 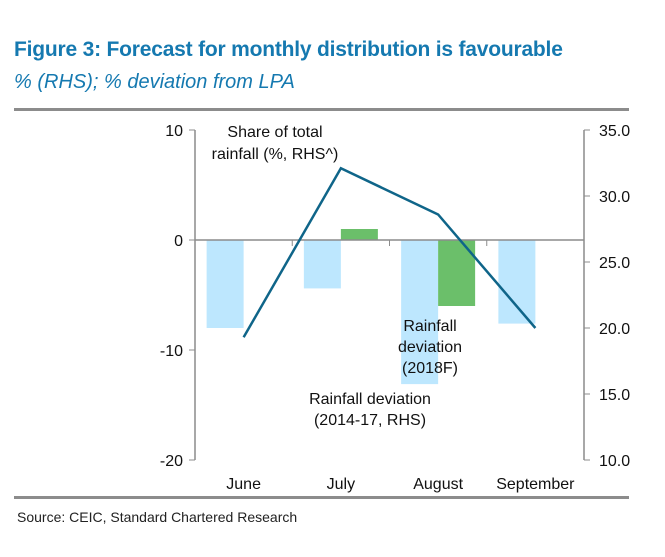 I want to click on annotation-line: (2018F), so click(x=430, y=368).